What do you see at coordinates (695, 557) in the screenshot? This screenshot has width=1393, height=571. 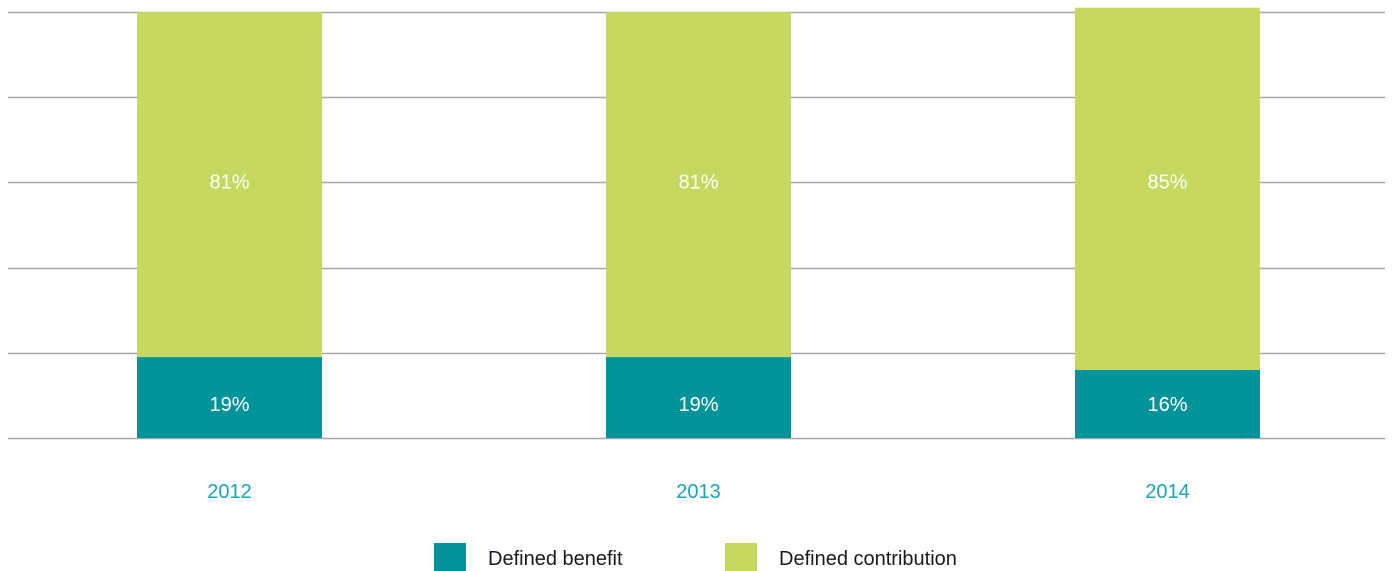 I see `legend: Defined benefit Defined contribution` at bounding box center [695, 557].